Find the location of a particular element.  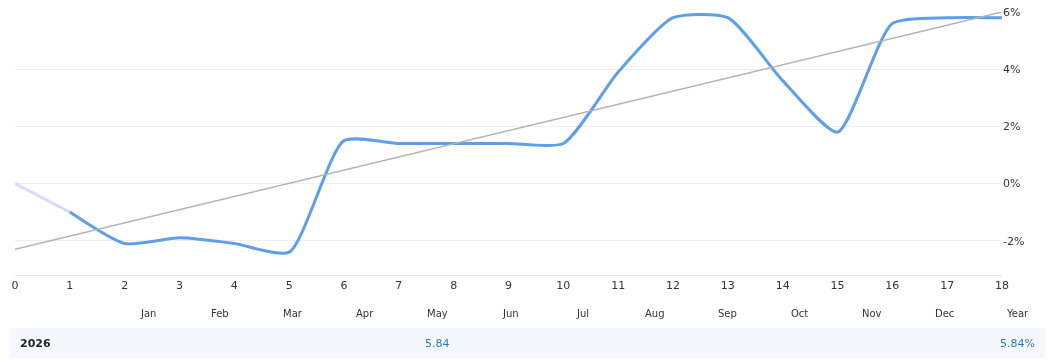

x-tick-label: 14 is located at coordinates (782, 286).